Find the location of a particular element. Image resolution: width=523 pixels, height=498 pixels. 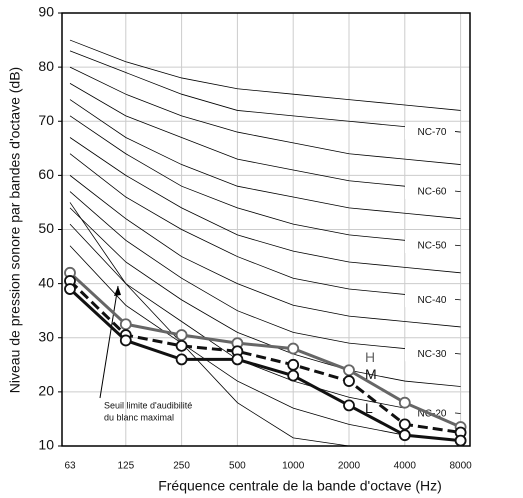

y-tick-label: 30 is located at coordinates (46, 336).